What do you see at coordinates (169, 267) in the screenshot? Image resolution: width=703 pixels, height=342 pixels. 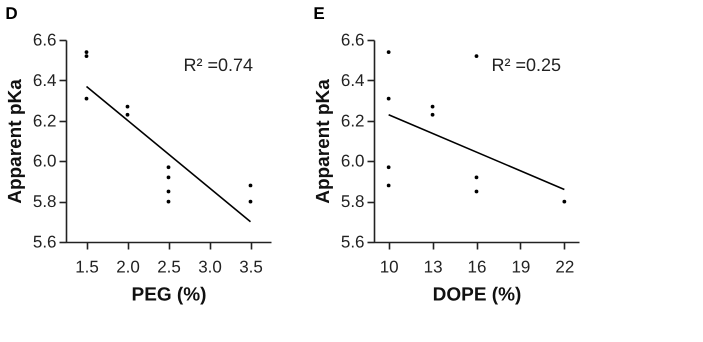 I see `x-tick-label: 2.5` at bounding box center [169, 267].